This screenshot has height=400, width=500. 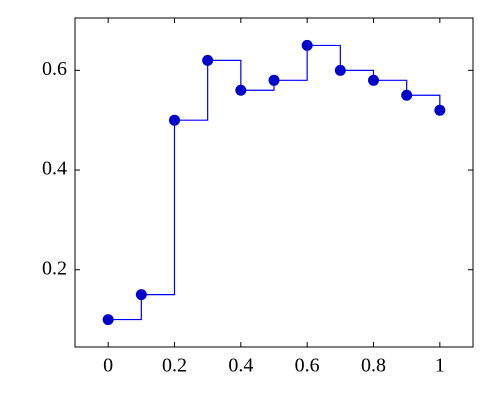 What do you see at coordinates (108, 366) in the screenshot?
I see `x-tick-label: 0` at bounding box center [108, 366].